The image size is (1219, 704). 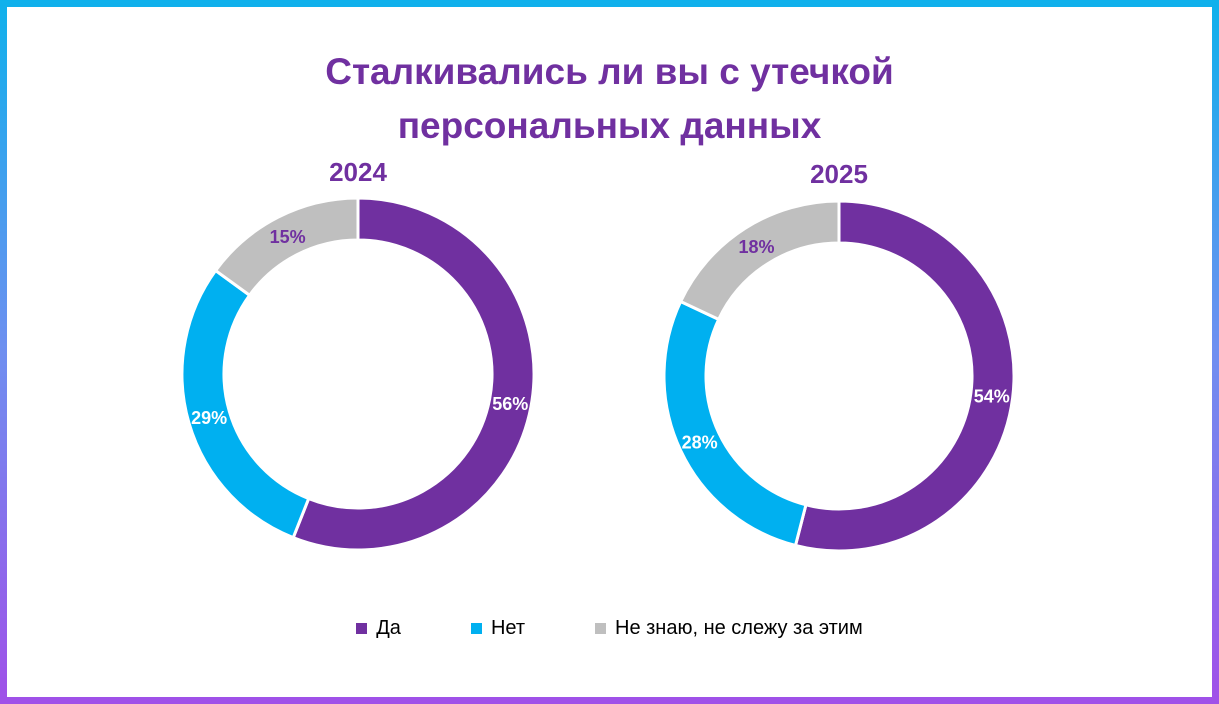 I want to click on legend-label-no: Нет, so click(x=507, y=628).